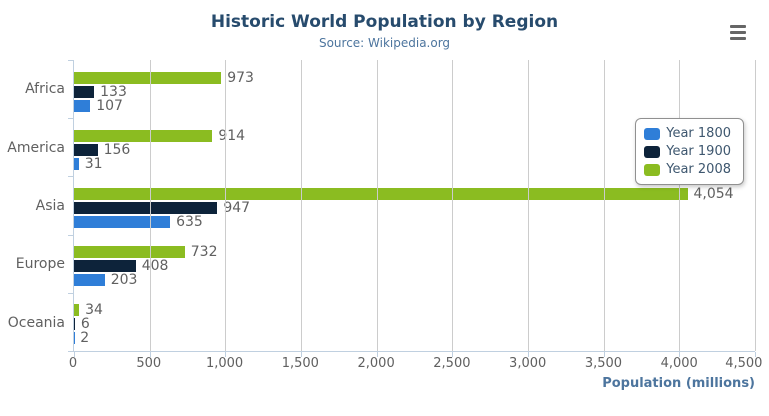 This screenshot has height=416, width=769. I want to click on bar-line: 408, so click(414, 266).